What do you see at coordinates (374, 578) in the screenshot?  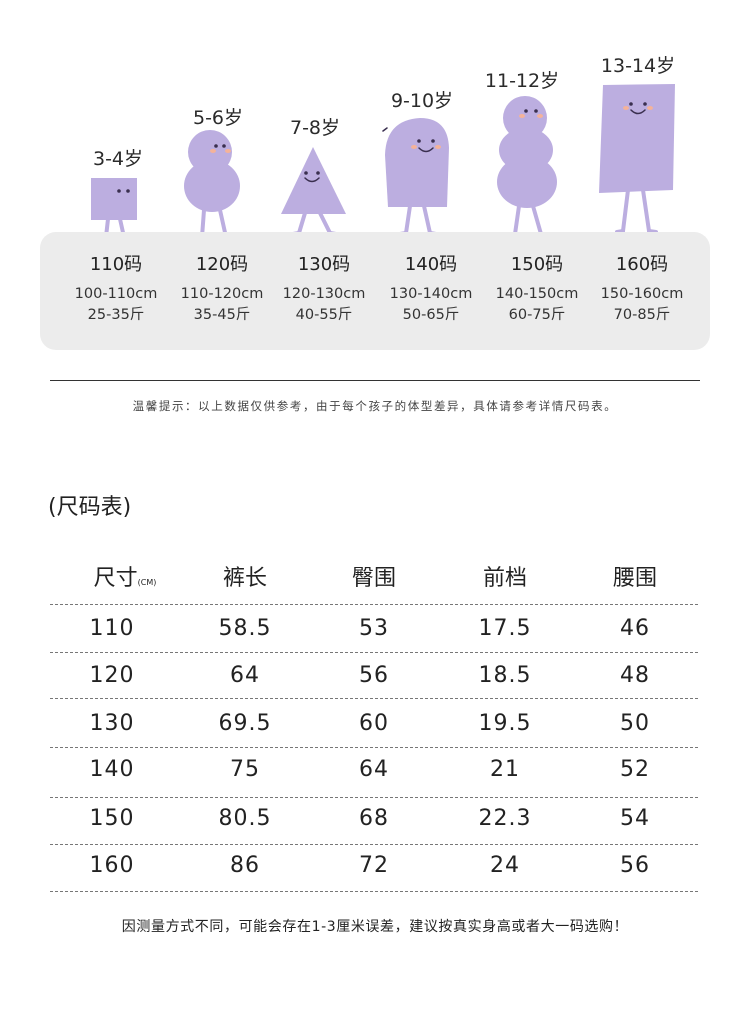 I see `column-header-hip: 臀围` at bounding box center [374, 578].